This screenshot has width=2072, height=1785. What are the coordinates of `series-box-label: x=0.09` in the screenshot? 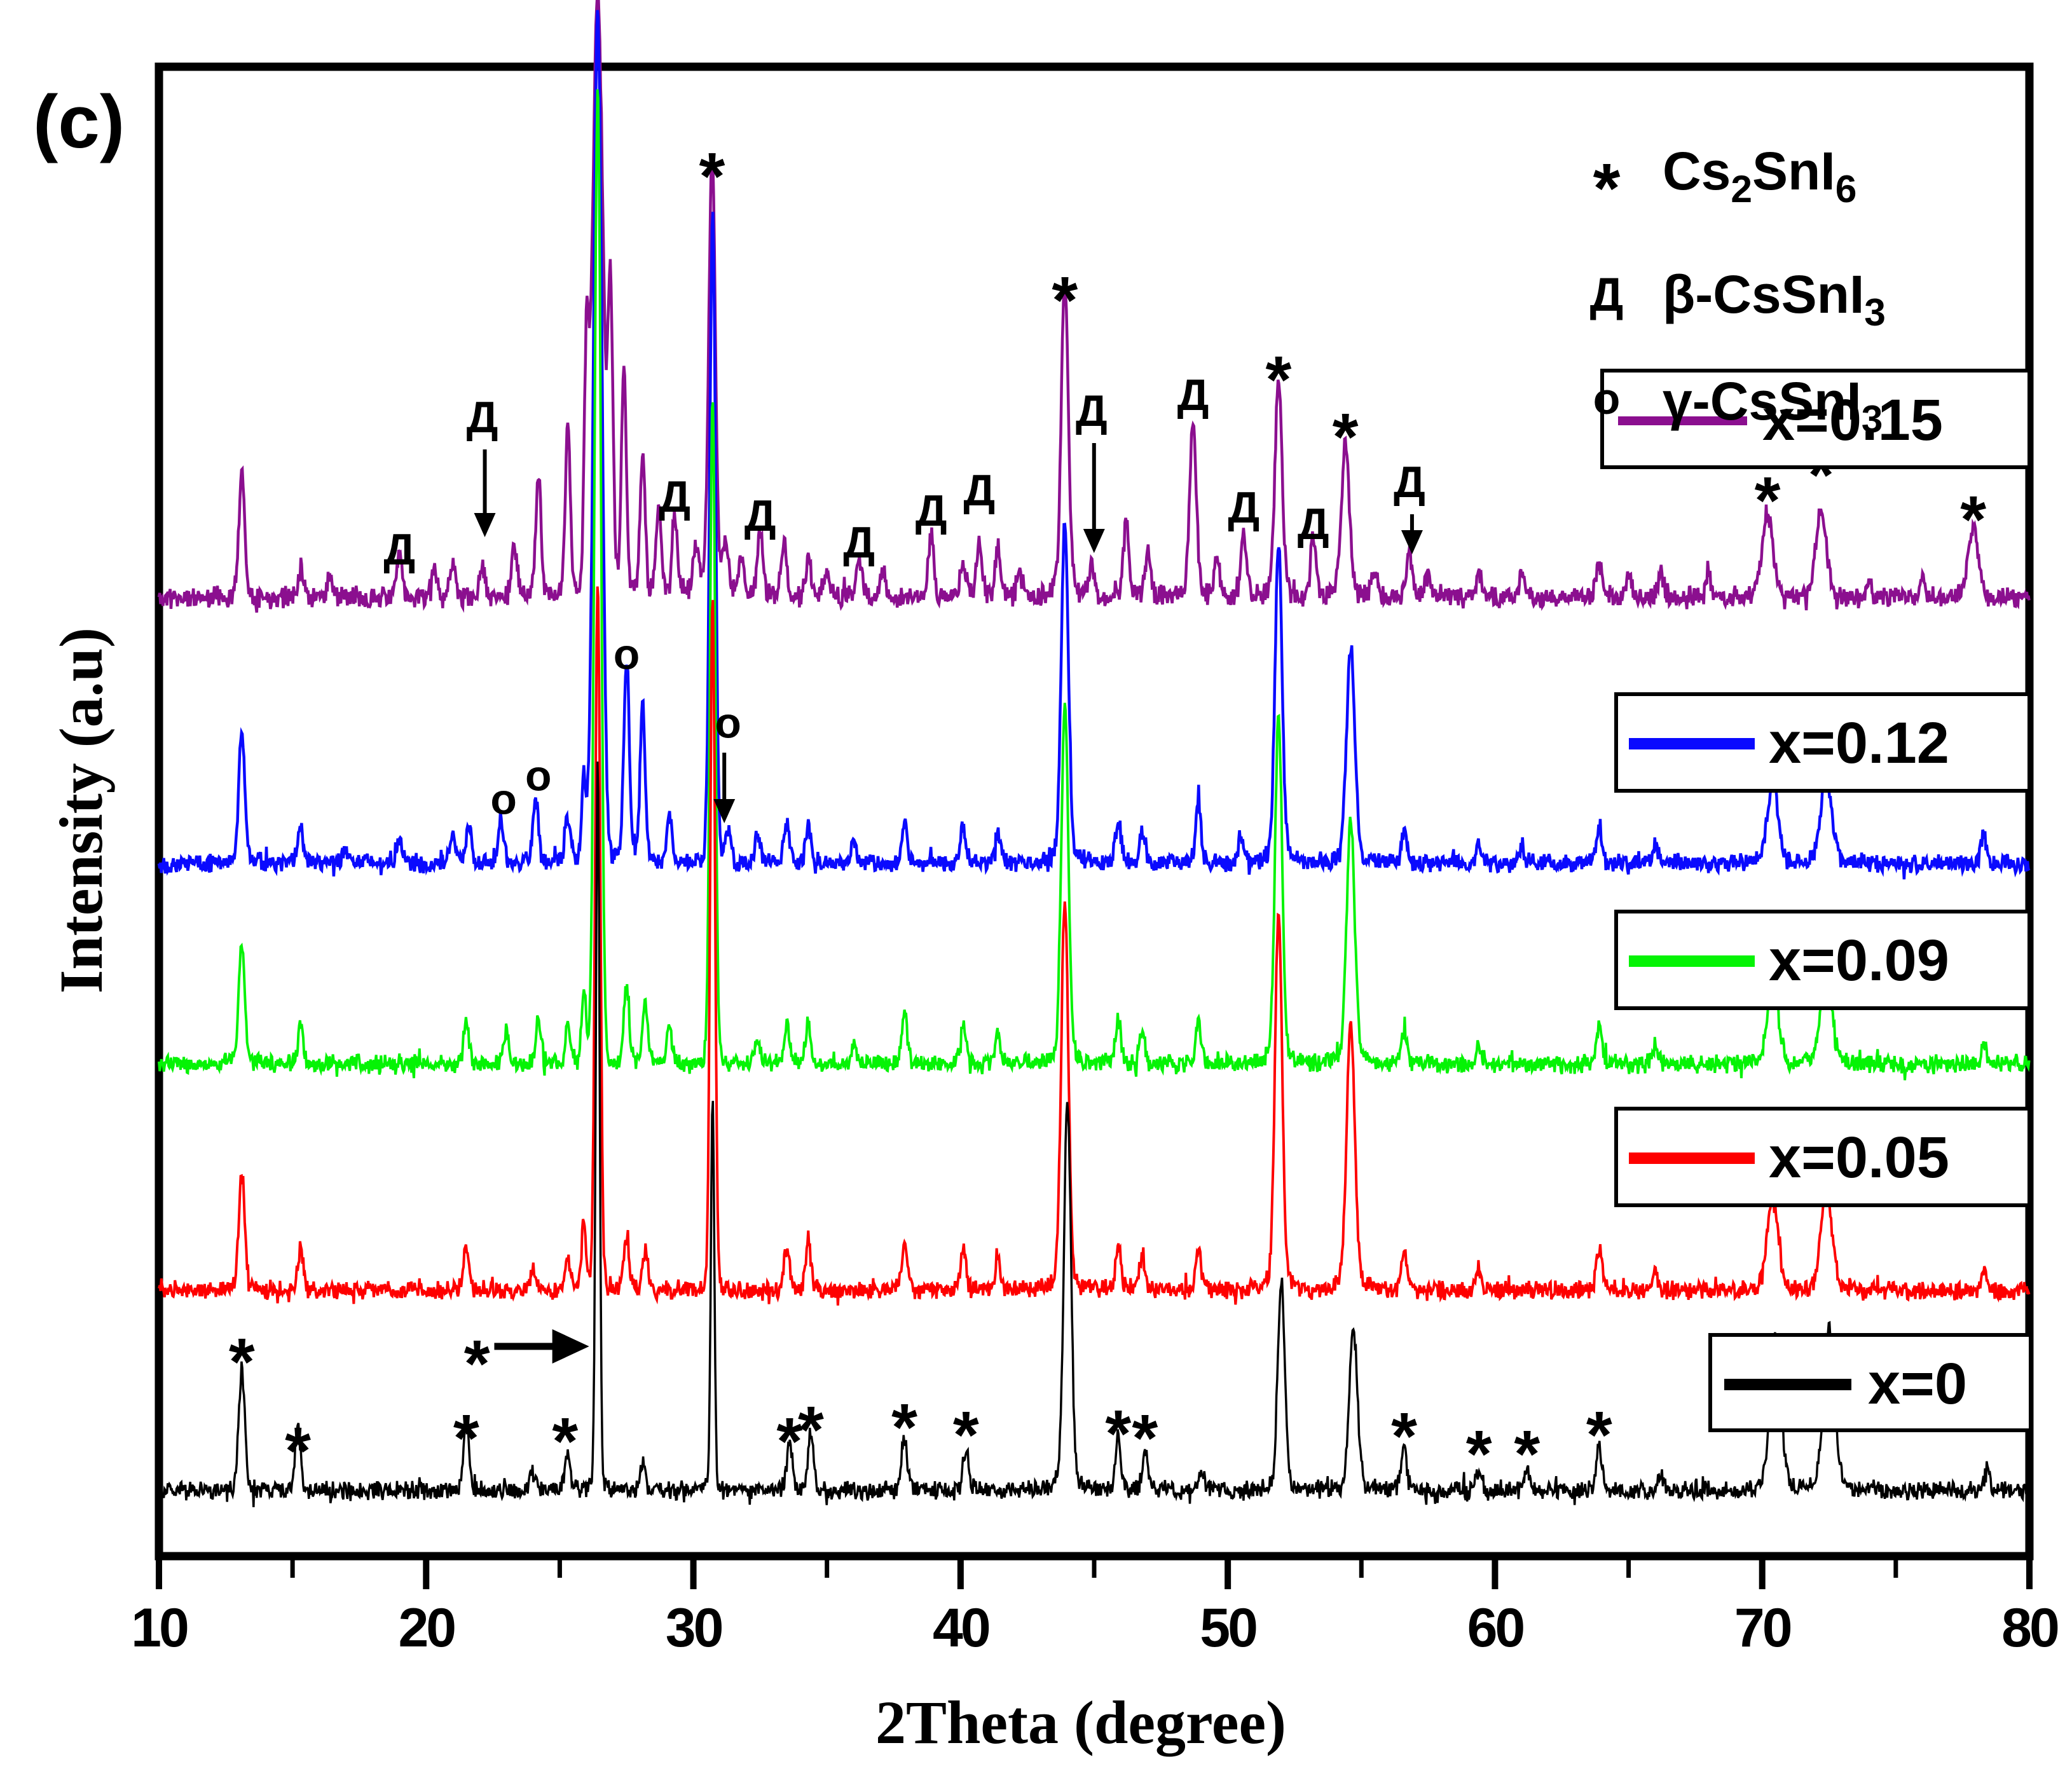 It's located at (1859, 960).